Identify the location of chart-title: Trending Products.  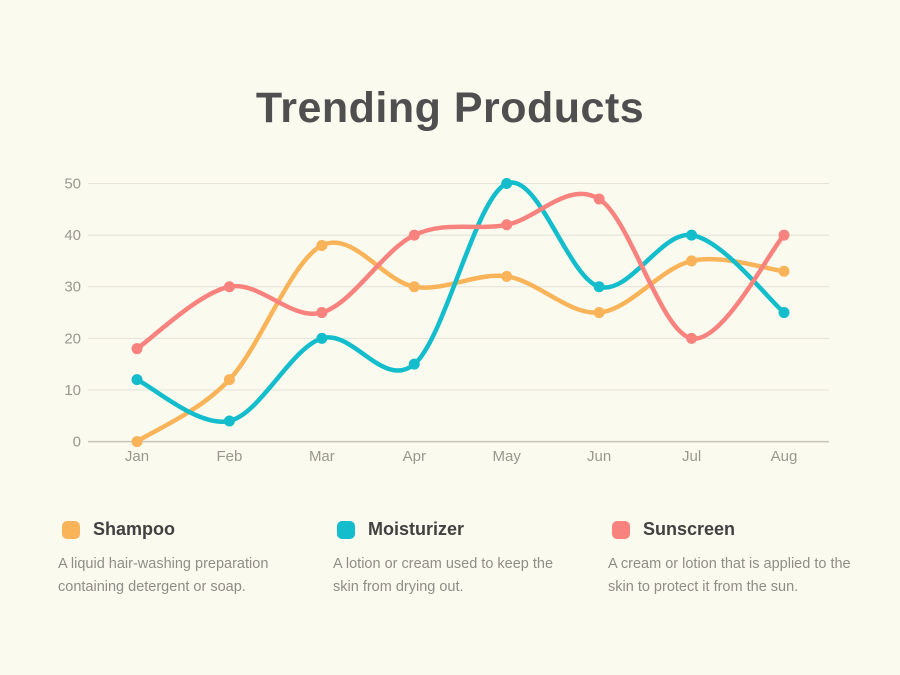
(450, 108).